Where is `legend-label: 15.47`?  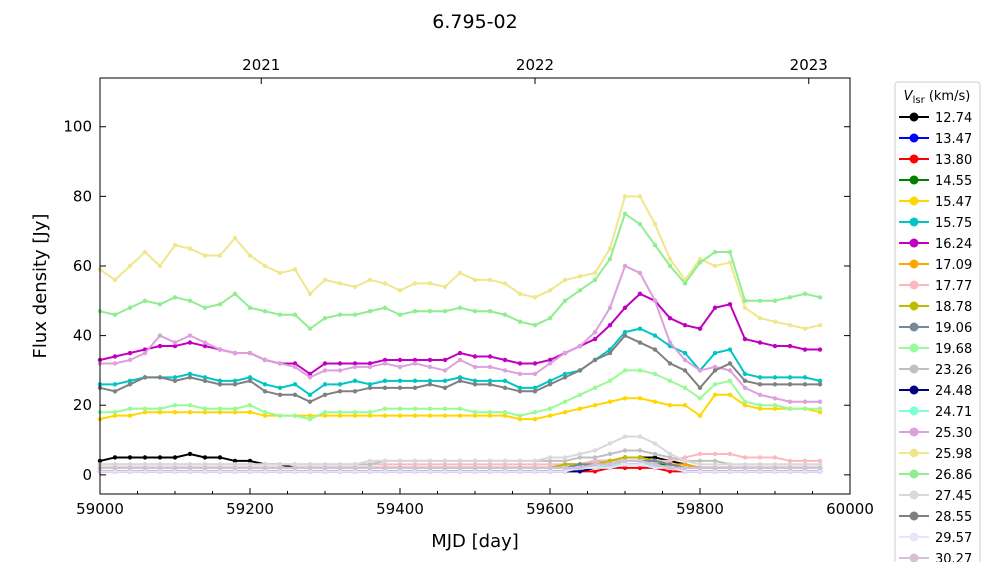
legend-label: 15.47 is located at coordinates (953, 202).